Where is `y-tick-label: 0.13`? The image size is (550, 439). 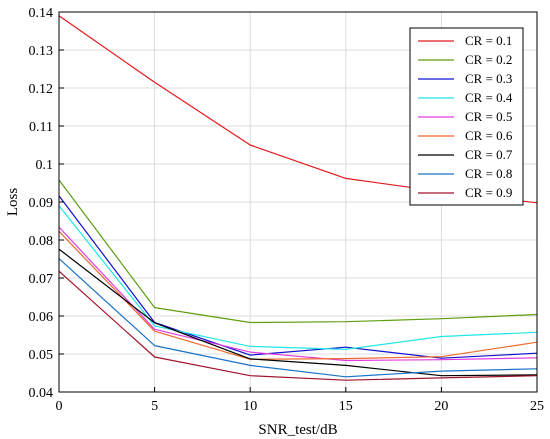 y-tick-label: 0.13 is located at coordinates (41, 51).